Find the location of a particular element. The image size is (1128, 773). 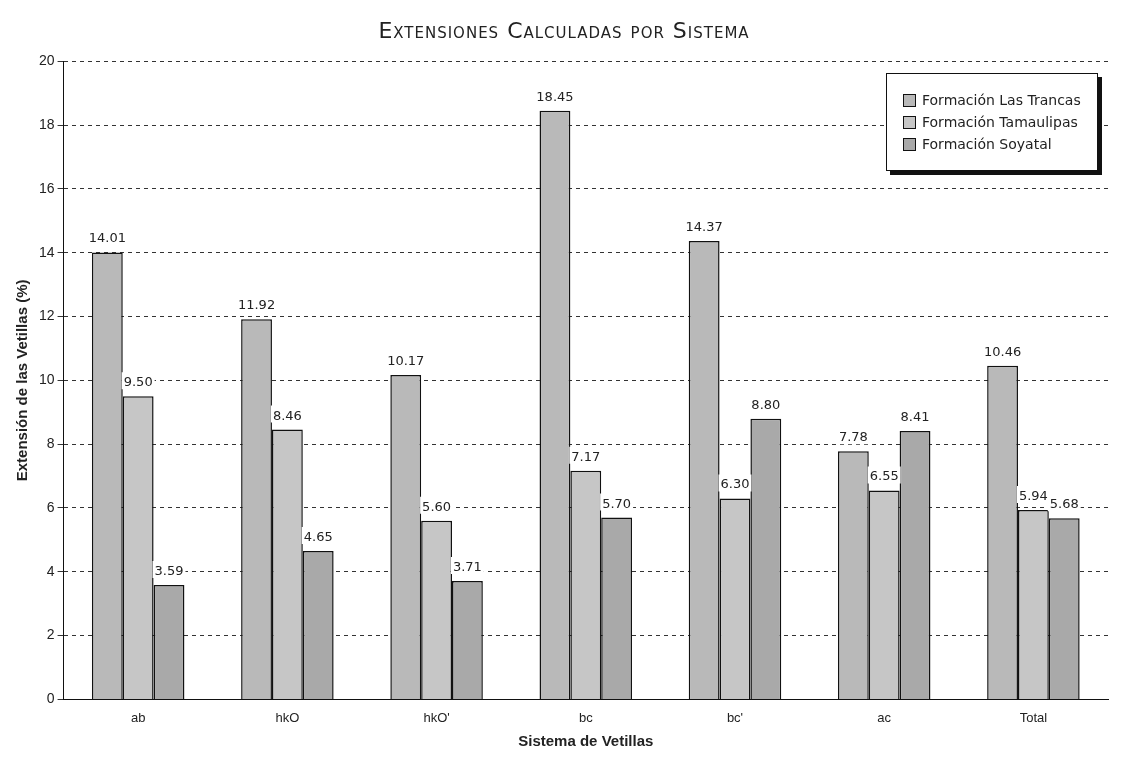

data-label: 7.17 is located at coordinates (586, 456).